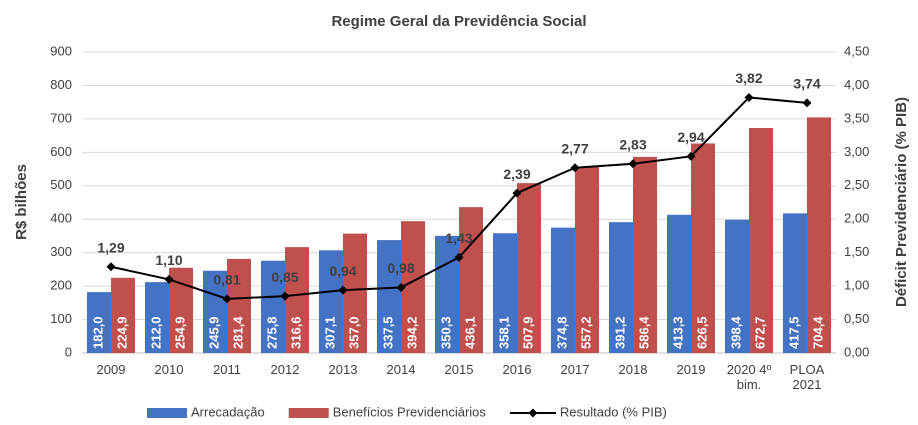 This screenshot has width=918, height=425. What do you see at coordinates (121, 332) in the screenshot?
I see `bar-value-label: 224,9` at bounding box center [121, 332].